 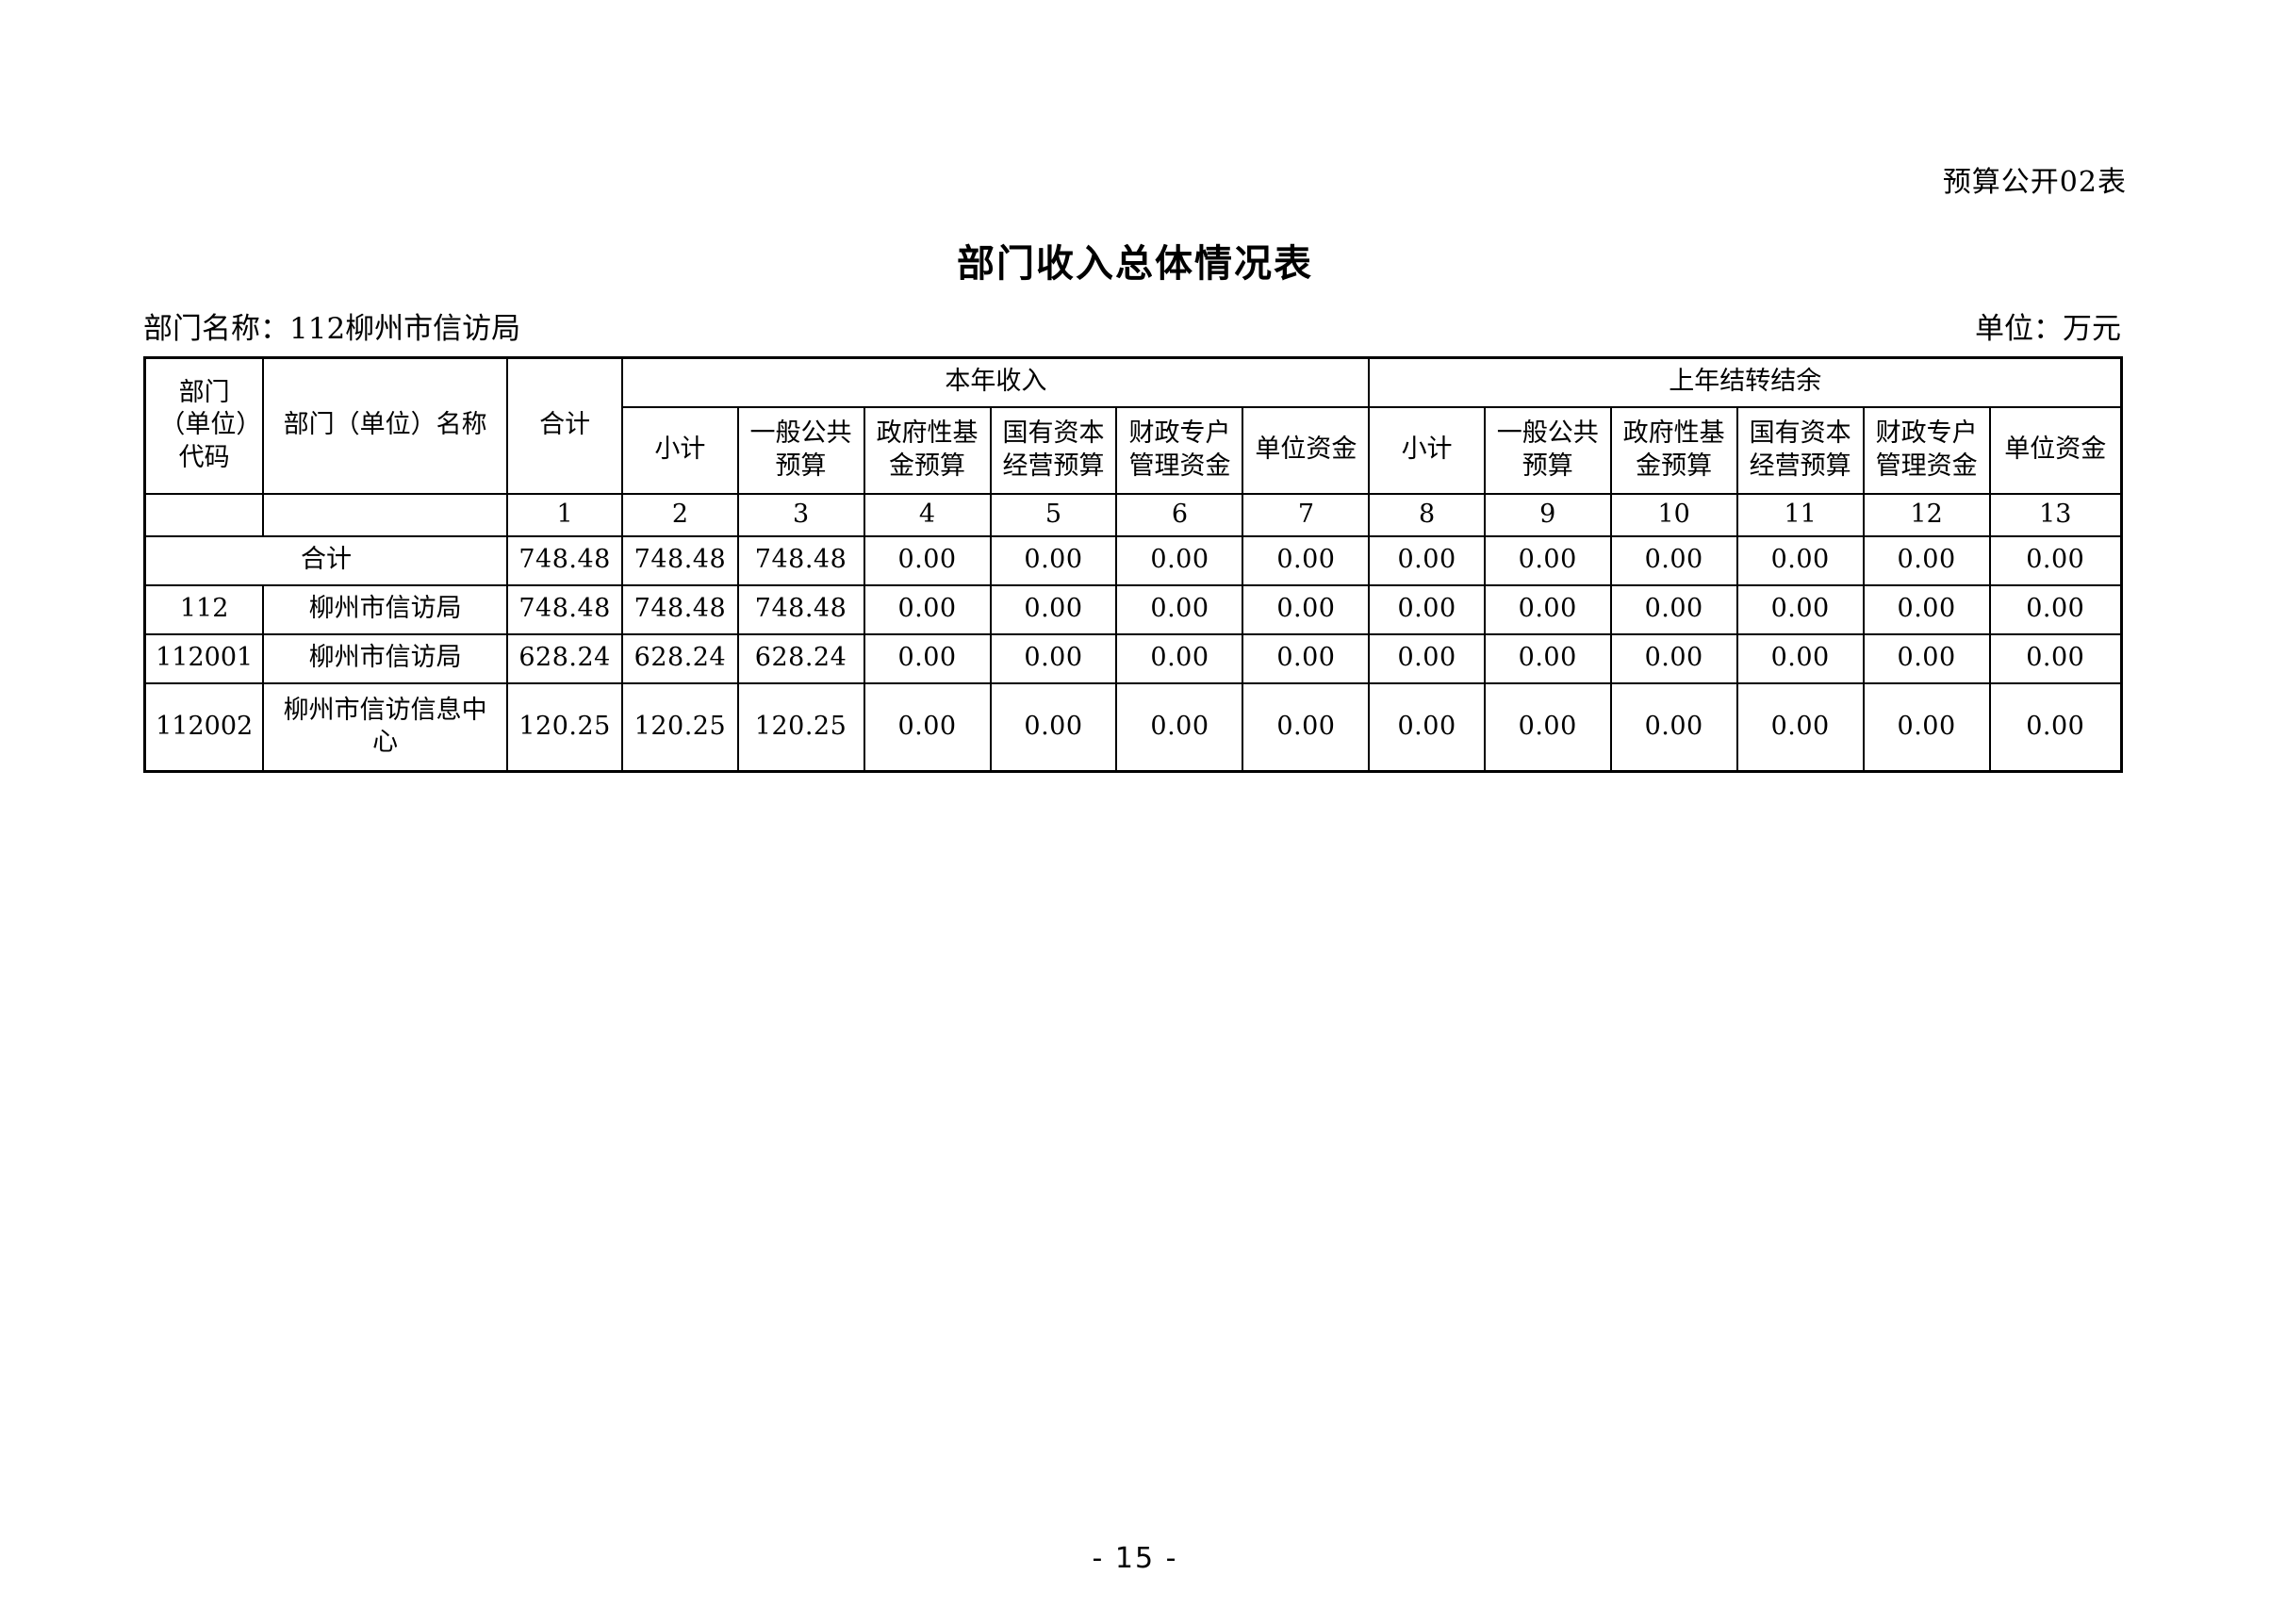 I want to click on cell-department-name: 柳州市信访信息中心, so click(x=385, y=727).